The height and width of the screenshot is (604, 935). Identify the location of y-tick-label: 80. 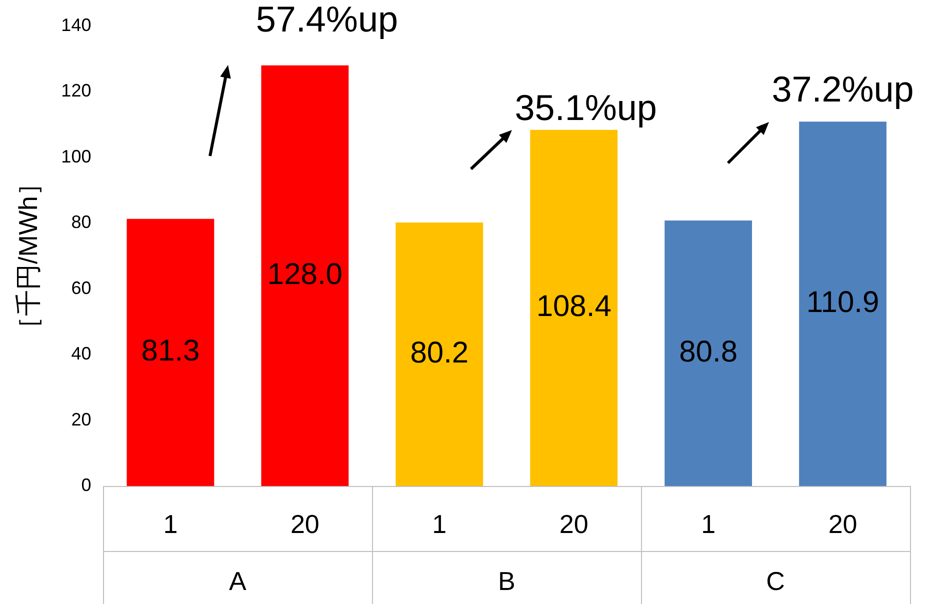
(81, 222).